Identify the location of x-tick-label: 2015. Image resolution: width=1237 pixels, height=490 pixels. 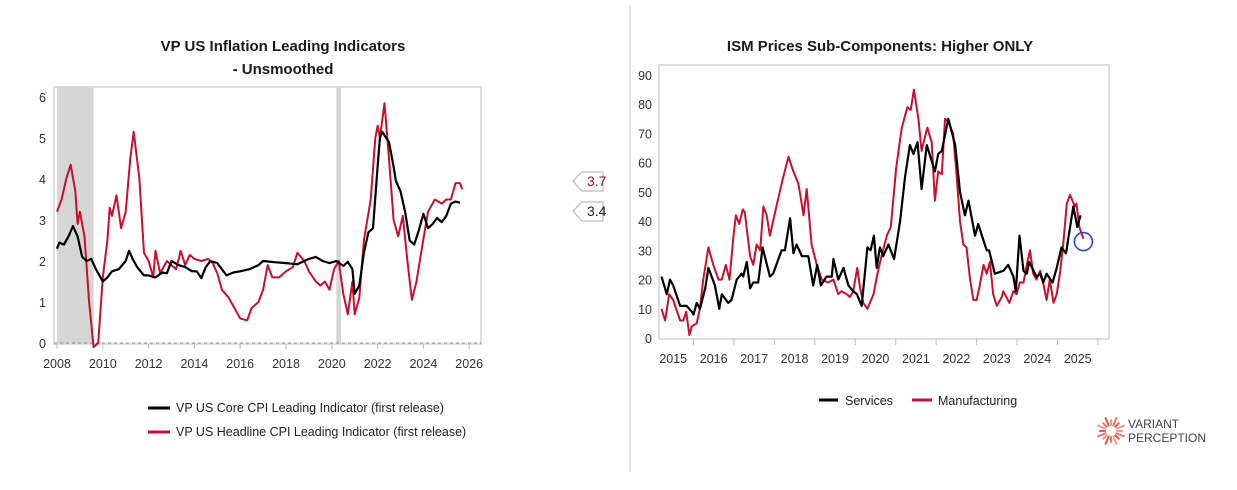
(673, 359).